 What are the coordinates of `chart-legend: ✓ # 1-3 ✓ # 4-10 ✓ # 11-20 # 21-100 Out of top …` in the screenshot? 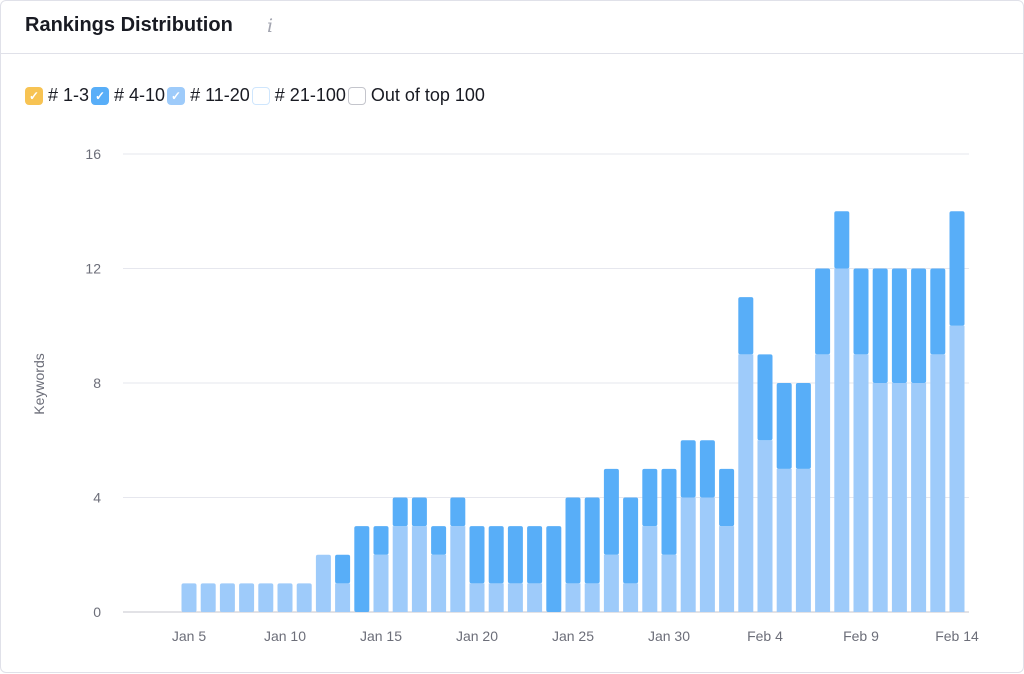 It's located at (256, 95).